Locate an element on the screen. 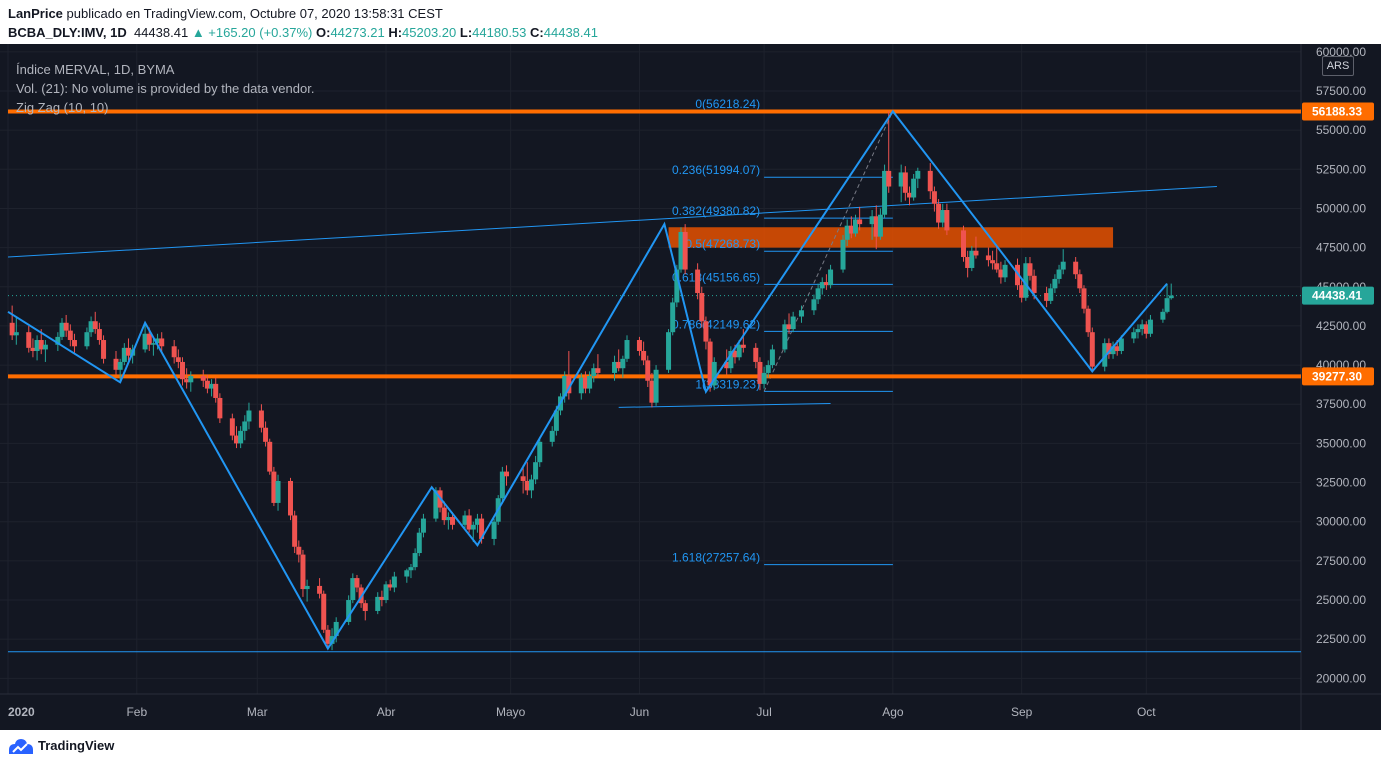  fib-level-label: 0.786(42149.62) is located at coordinates (716, 324).